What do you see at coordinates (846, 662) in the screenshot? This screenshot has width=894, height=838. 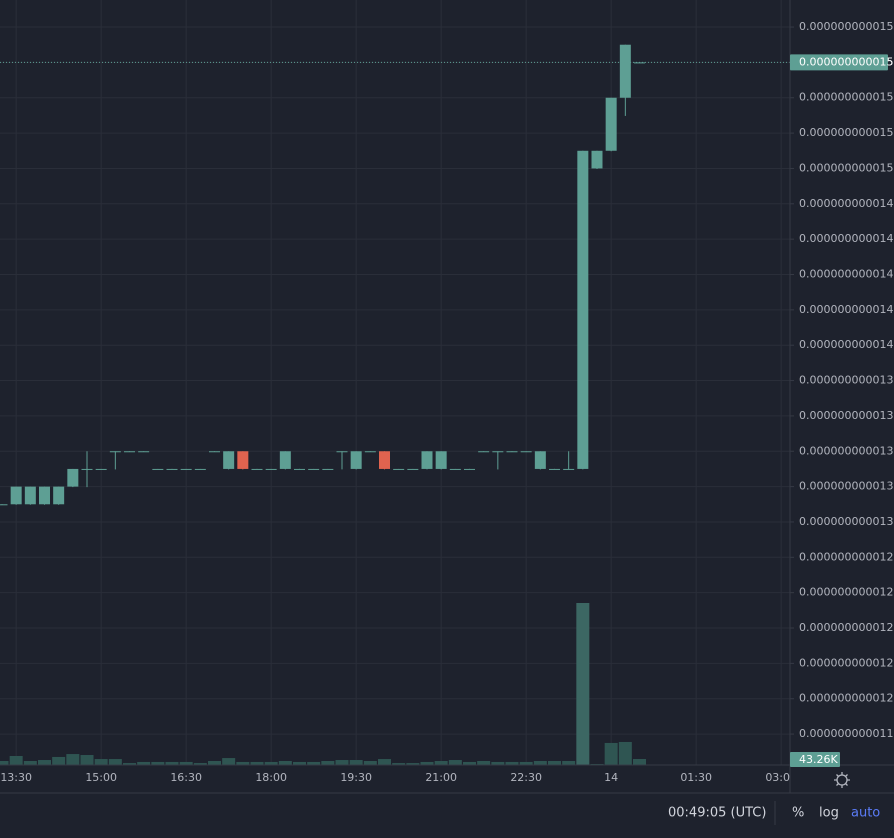 I see `y-tick-label: 0.0000000000122` at bounding box center [846, 662].